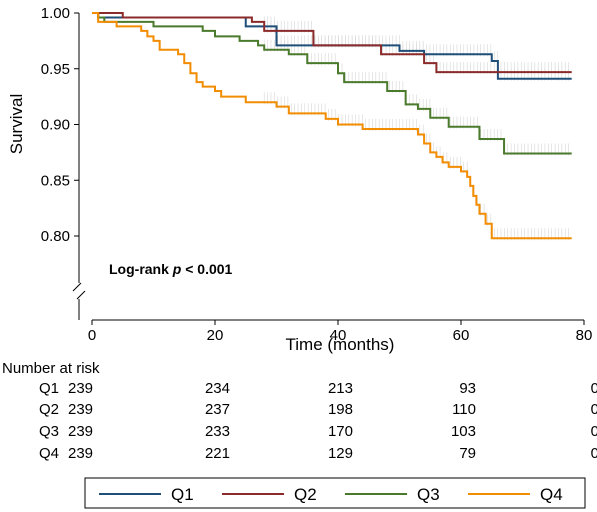 This screenshot has height=512, width=597. Describe the element at coordinates (335, 493) in the screenshot. I see `legend: Q1 Q2 Q3 Q4` at that location.